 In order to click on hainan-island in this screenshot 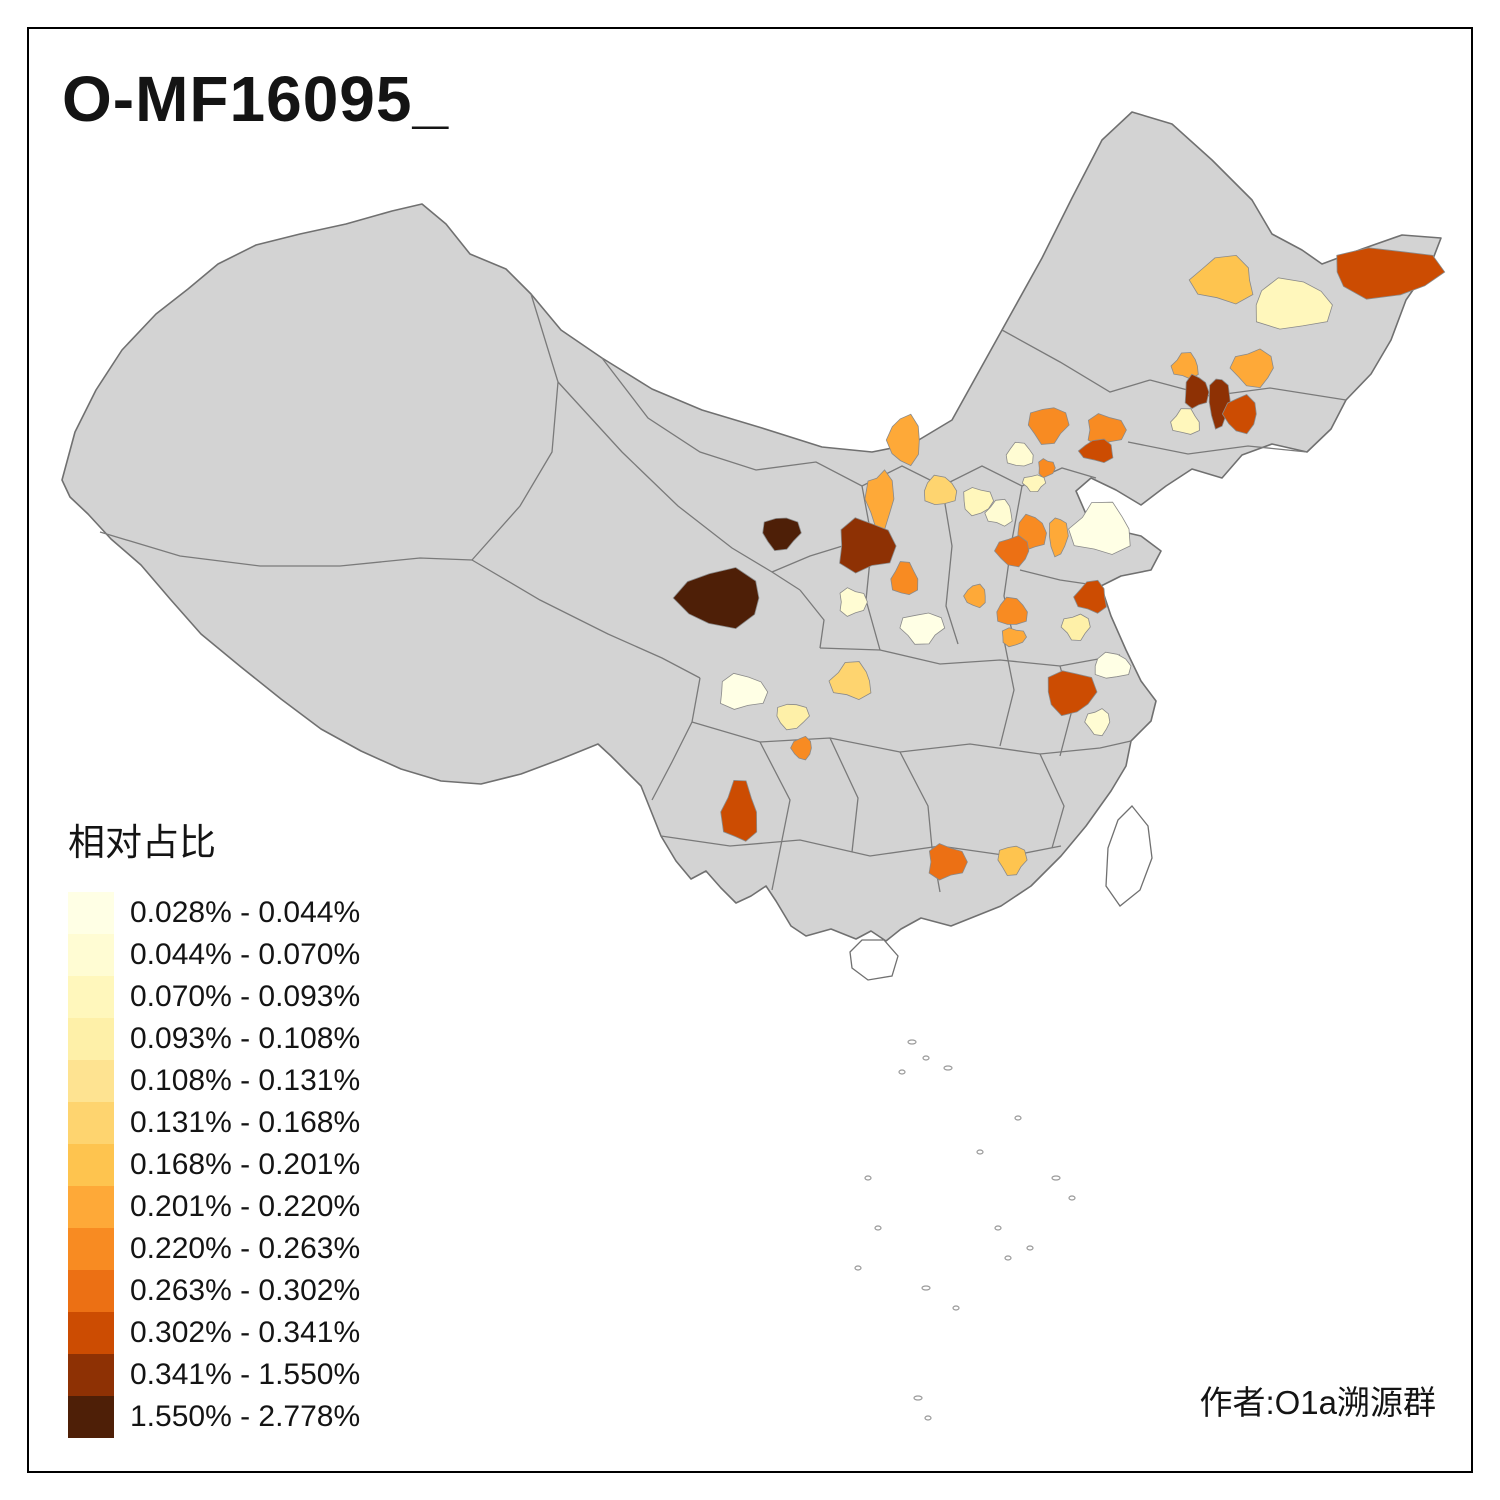, I will do `click(874, 960)`.